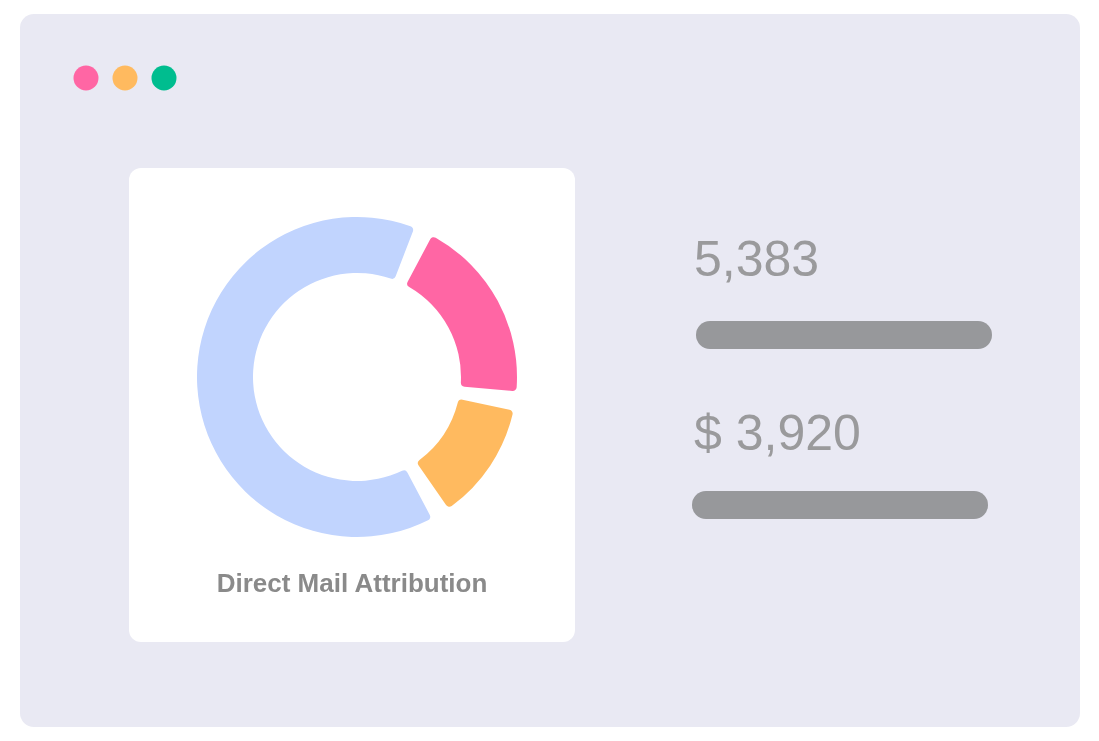 The width and height of the screenshot is (1099, 741). I want to click on text: 5,383, so click(757, 259).